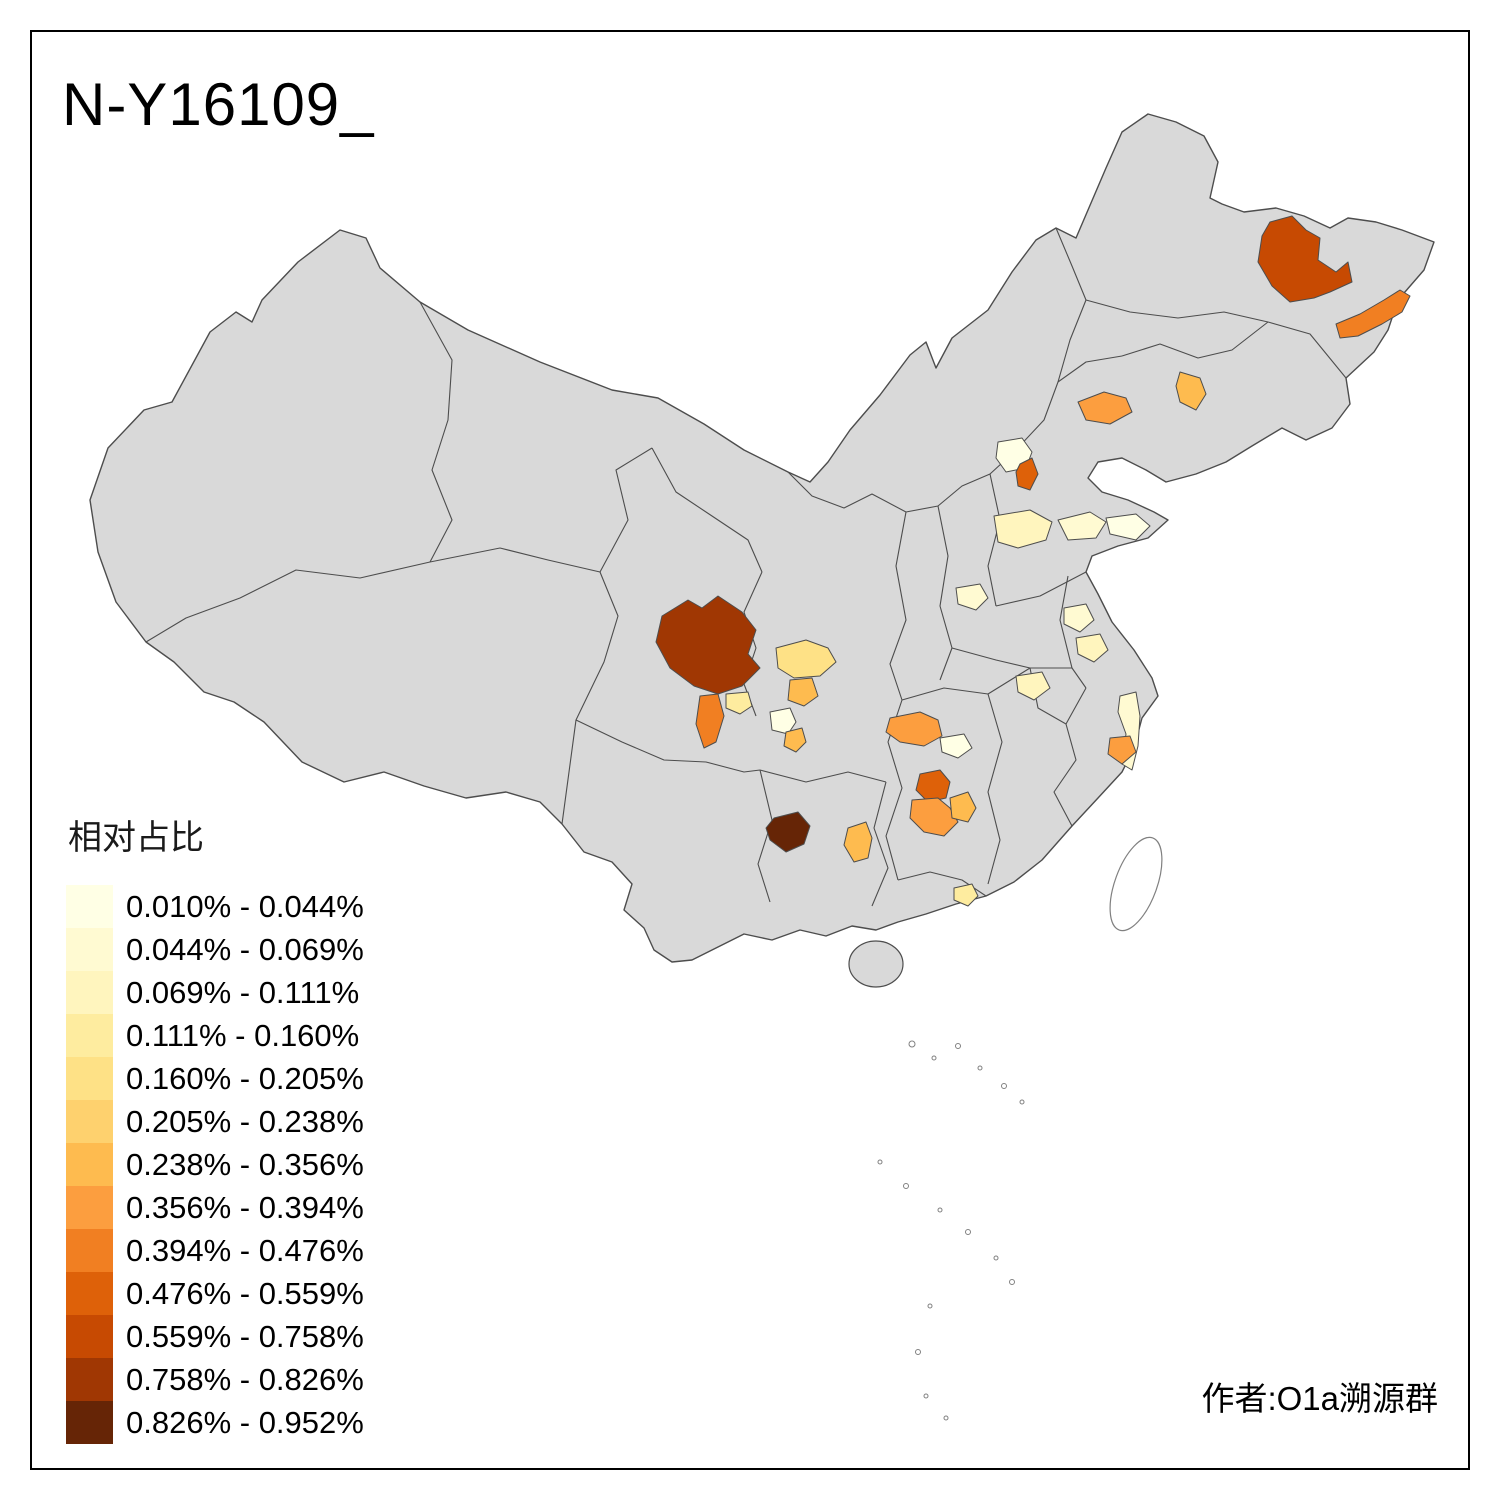 The image size is (1500, 1500). What do you see at coordinates (245, 1250) in the screenshot?
I see `legend-label: 0.394% - 0.476%` at bounding box center [245, 1250].